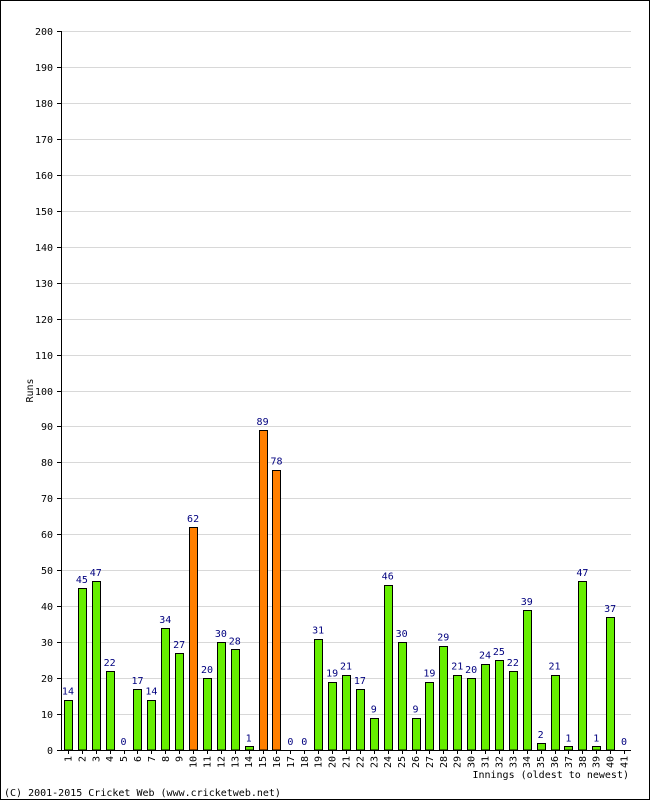  Describe the element at coordinates (235, 762) in the screenshot. I see `x-tick-label: 13` at that location.